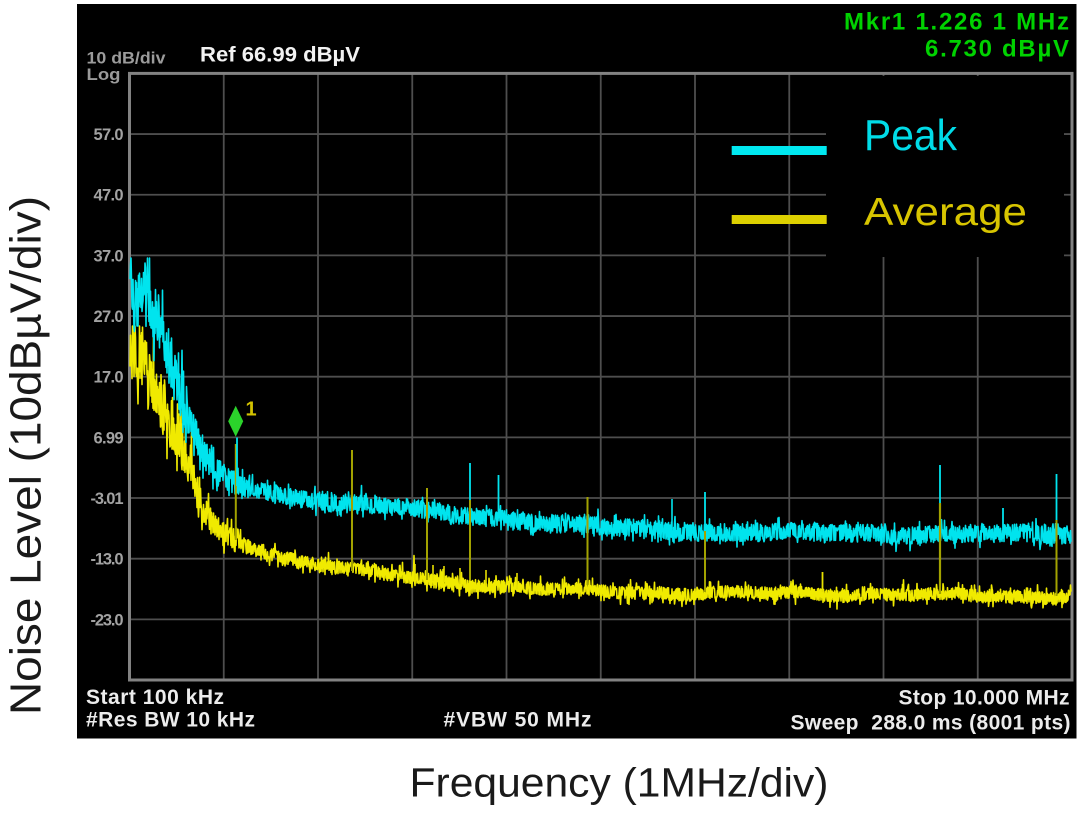  Describe the element at coordinates (107, 620) in the screenshot. I see `svg-text: -23.0` at that location.